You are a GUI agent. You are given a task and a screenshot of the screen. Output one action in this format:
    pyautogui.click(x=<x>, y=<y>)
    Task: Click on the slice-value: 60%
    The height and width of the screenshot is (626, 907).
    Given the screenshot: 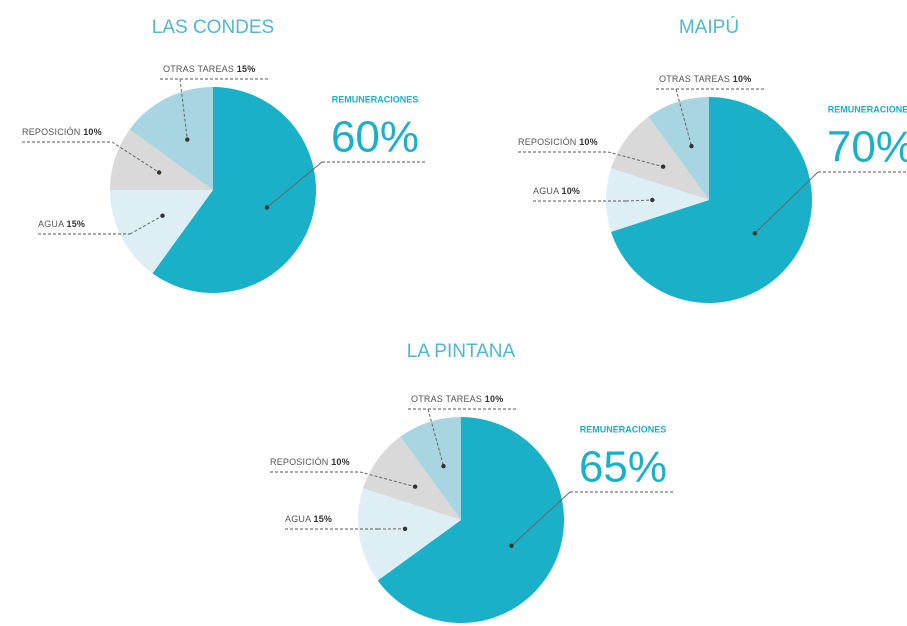 What is the action you would take?
    pyautogui.click(x=375, y=137)
    